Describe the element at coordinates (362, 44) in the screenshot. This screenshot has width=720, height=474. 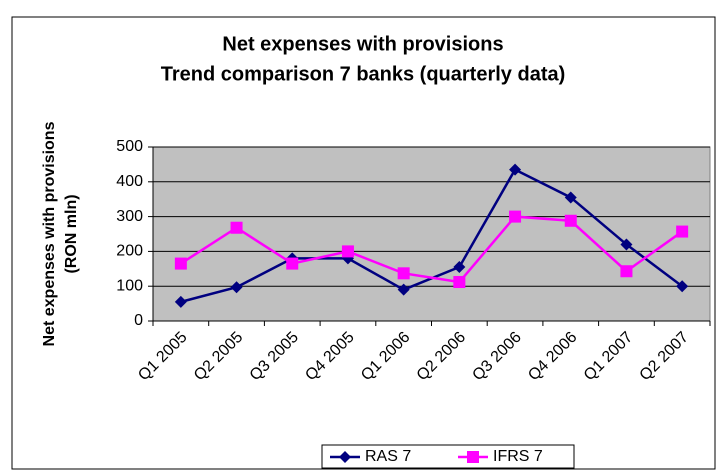
I see `chart-title: Net expenses with provisions` at that location.